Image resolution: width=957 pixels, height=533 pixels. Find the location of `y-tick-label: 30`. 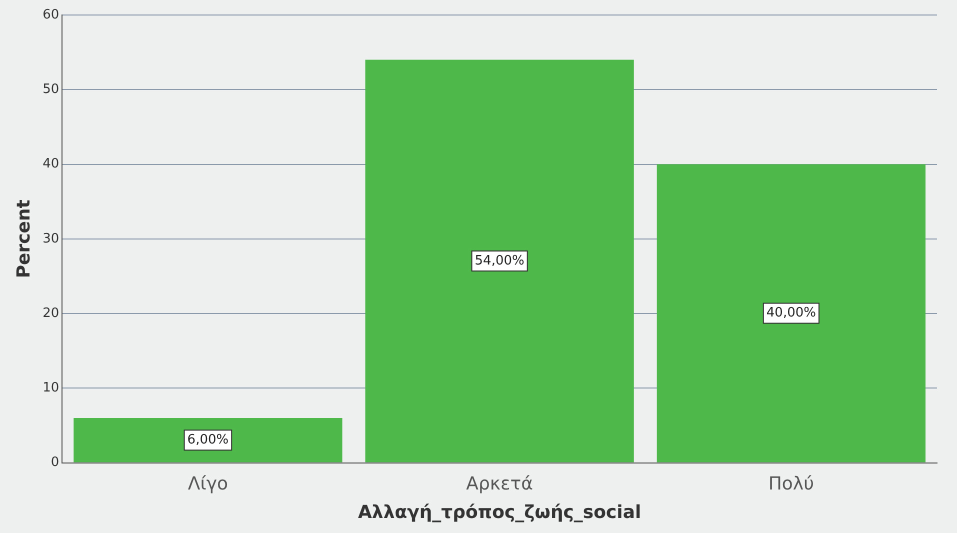

y-tick-label: 30 is located at coordinates (51, 238).